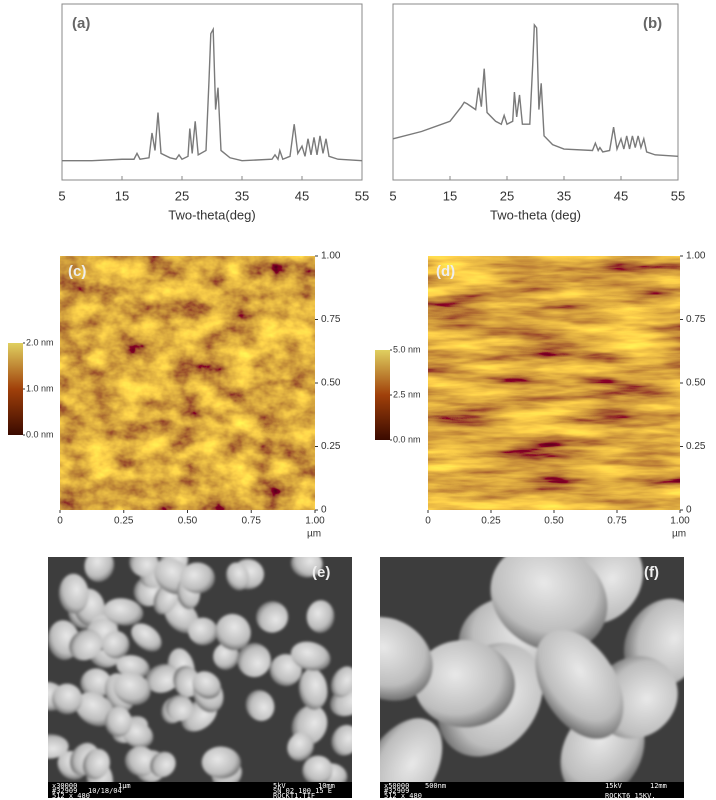  Describe the element at coordinates (40, 388) in the screenshot. I see `colorbar-label: 1.0 nm` at that location.